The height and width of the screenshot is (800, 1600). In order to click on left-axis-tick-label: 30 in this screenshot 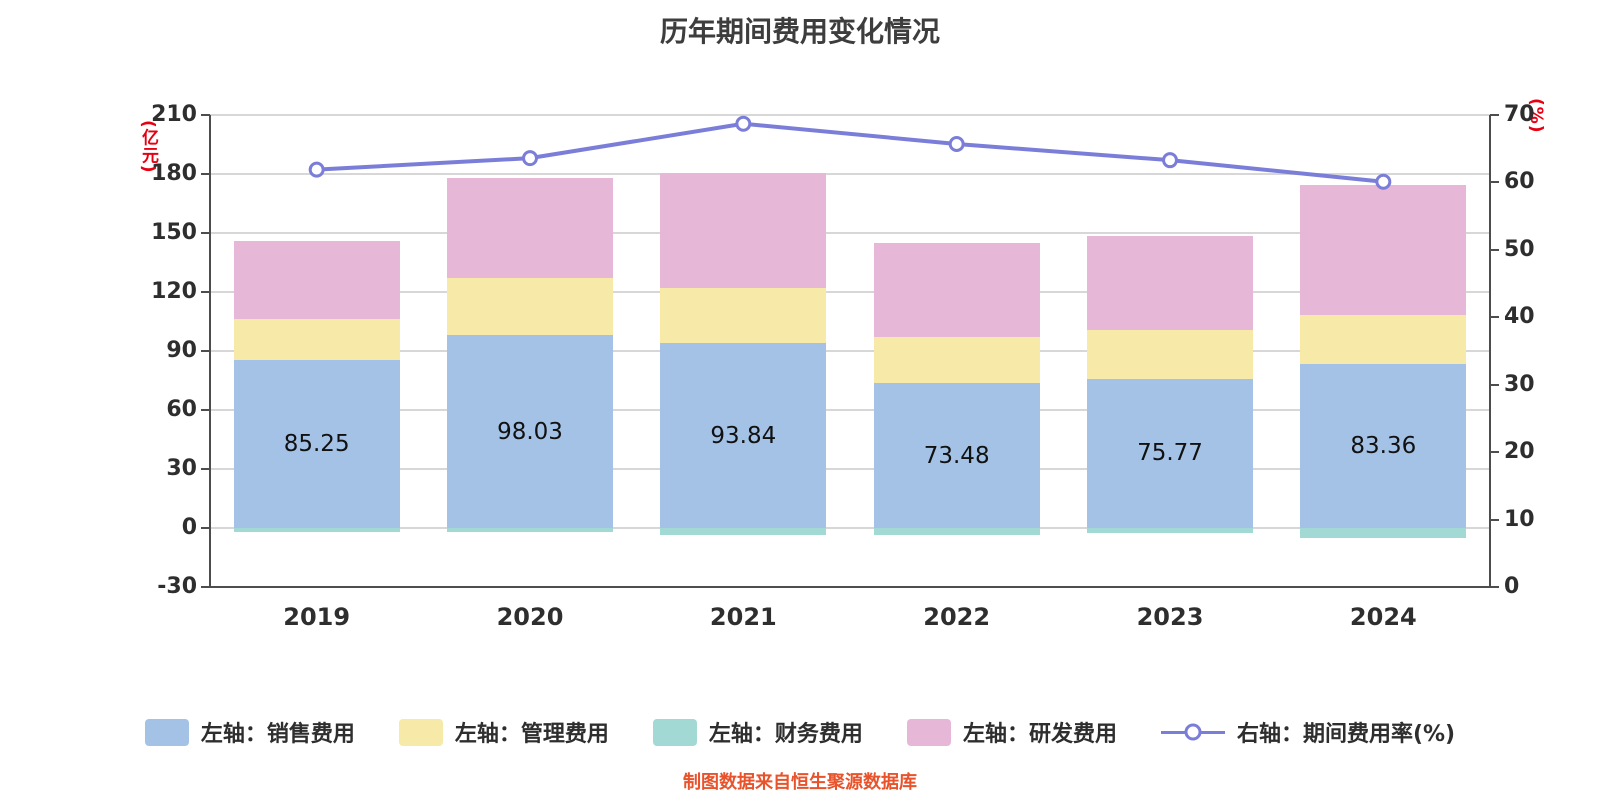, I will do `click(181, 468)`.